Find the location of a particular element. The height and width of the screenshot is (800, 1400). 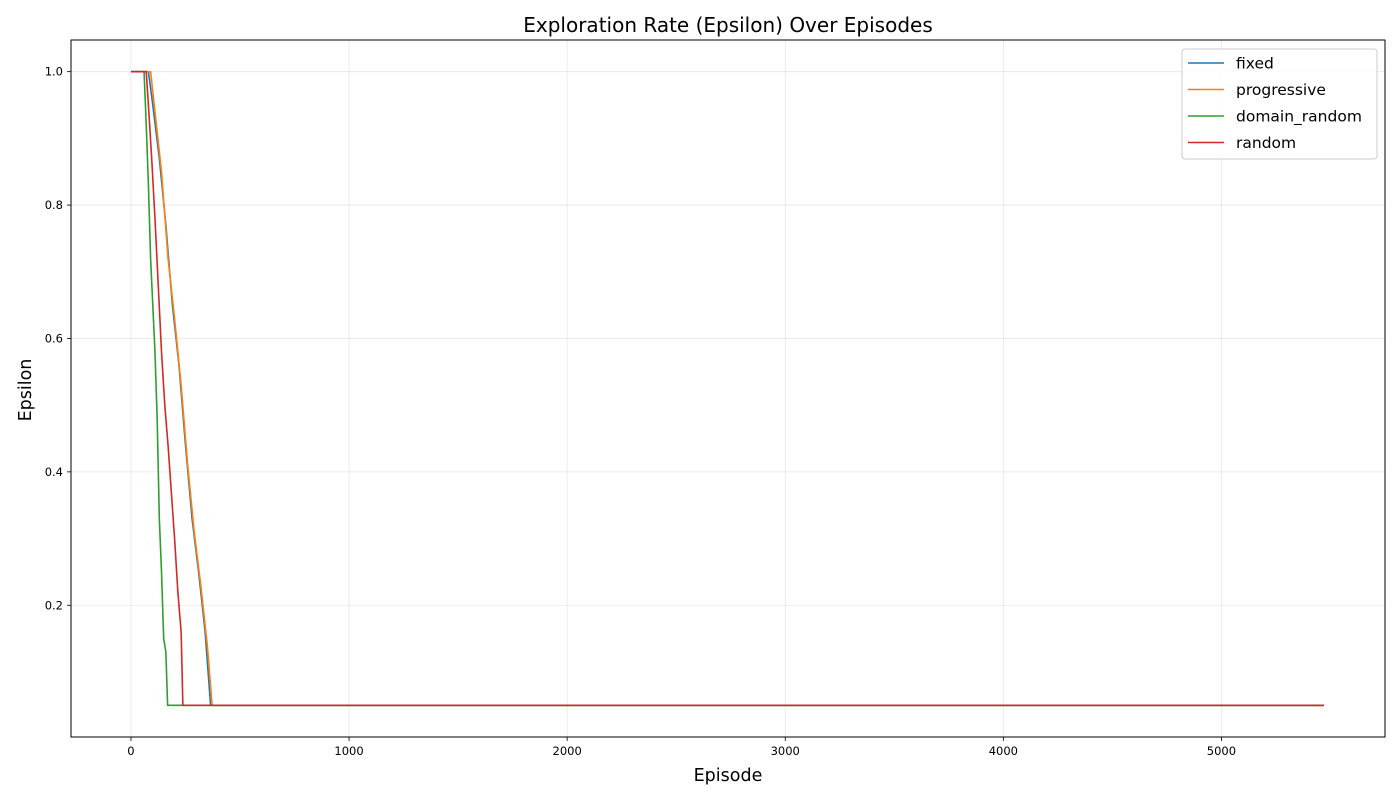

y-tick-label: 0.6 is located at coordinates (54, 338).